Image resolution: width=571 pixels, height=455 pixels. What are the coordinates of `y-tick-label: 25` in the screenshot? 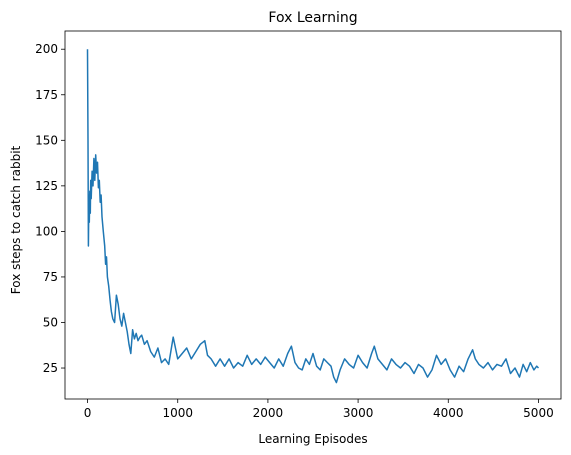 It's located at (50, 368).